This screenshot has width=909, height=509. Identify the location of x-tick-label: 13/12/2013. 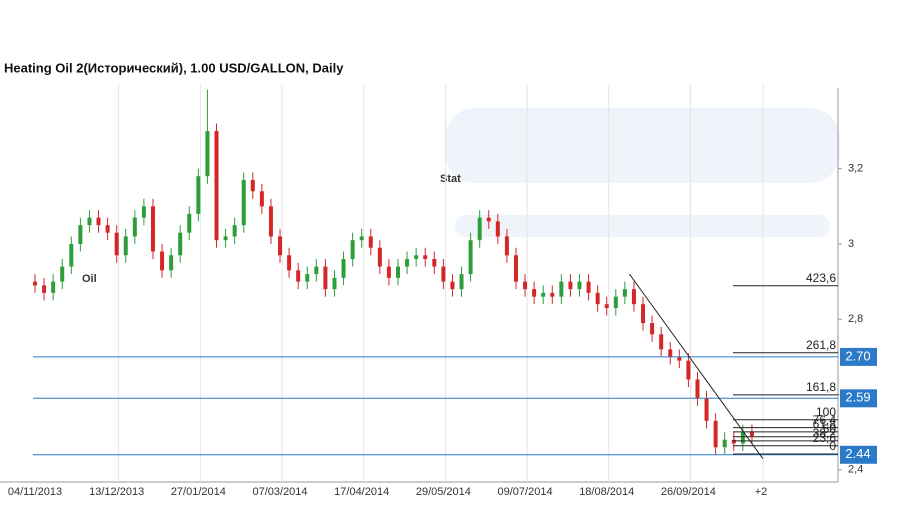
(116, 492).